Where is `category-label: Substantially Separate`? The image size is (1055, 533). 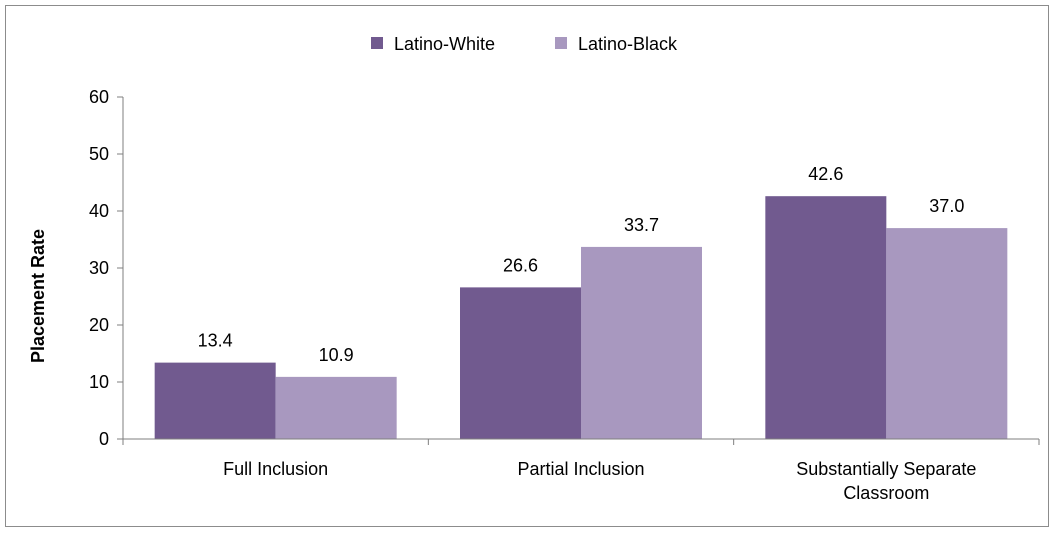 category-label: Substantially Separate is located at coordinates (886, 469).